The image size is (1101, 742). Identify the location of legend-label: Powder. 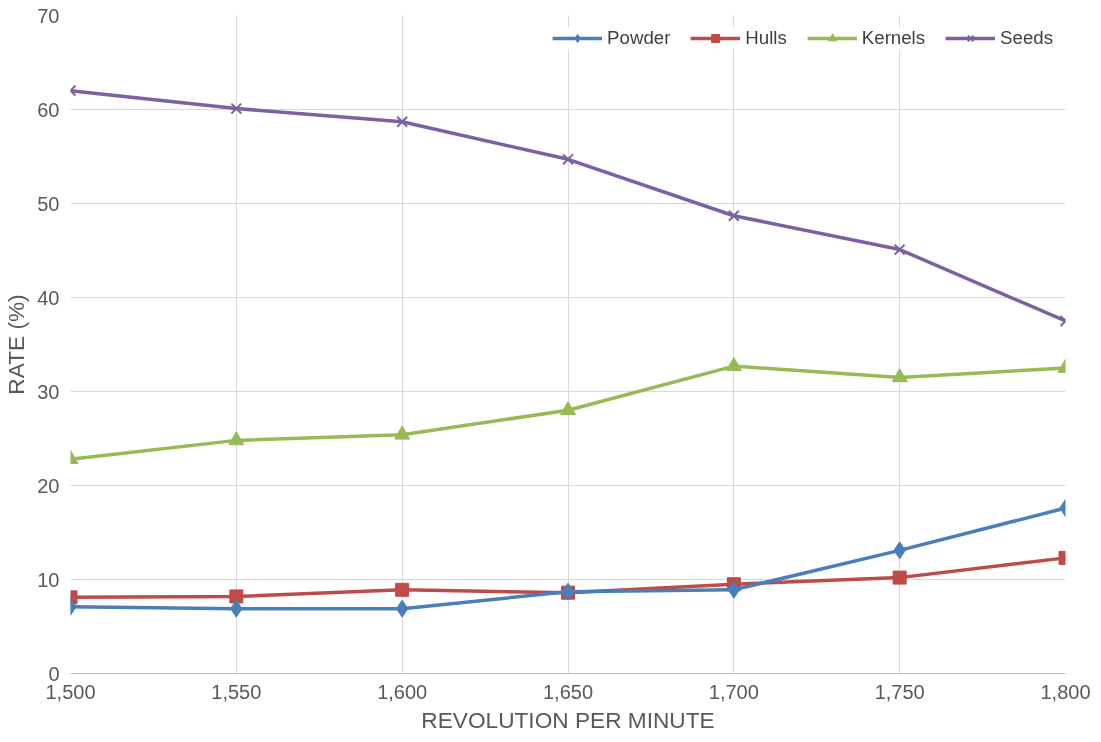
(639, 38).